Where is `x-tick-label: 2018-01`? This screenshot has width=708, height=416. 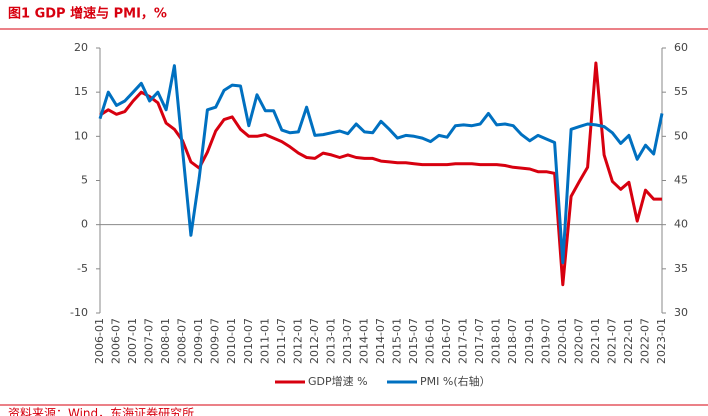 x-tick-label: 2018-01 is located at coordinates (496, 341).